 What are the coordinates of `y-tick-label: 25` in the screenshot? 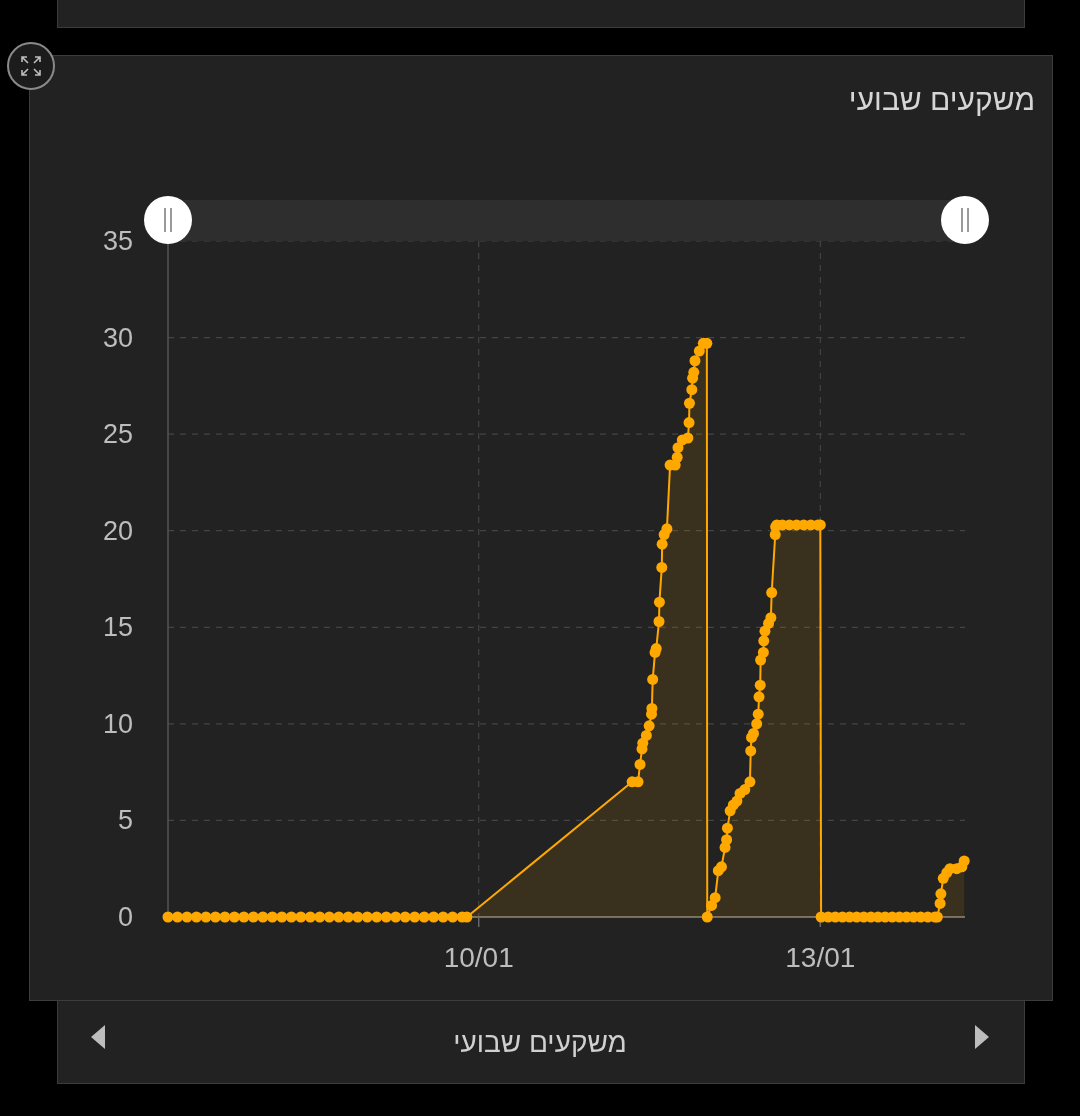 It's located at (117, 434).